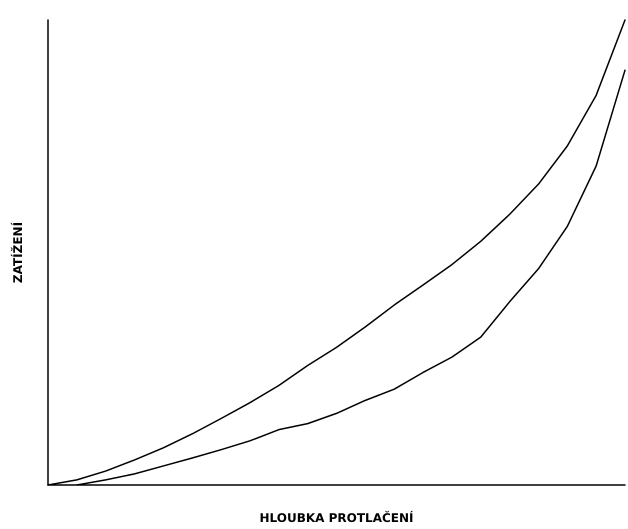 The height and width of the screenshot is (529, 628). Describe the element at coordinates (337, 517) in the screenshot. I see `x-axis-title: HLOUBKA PROTLAČENÍ` at that location.